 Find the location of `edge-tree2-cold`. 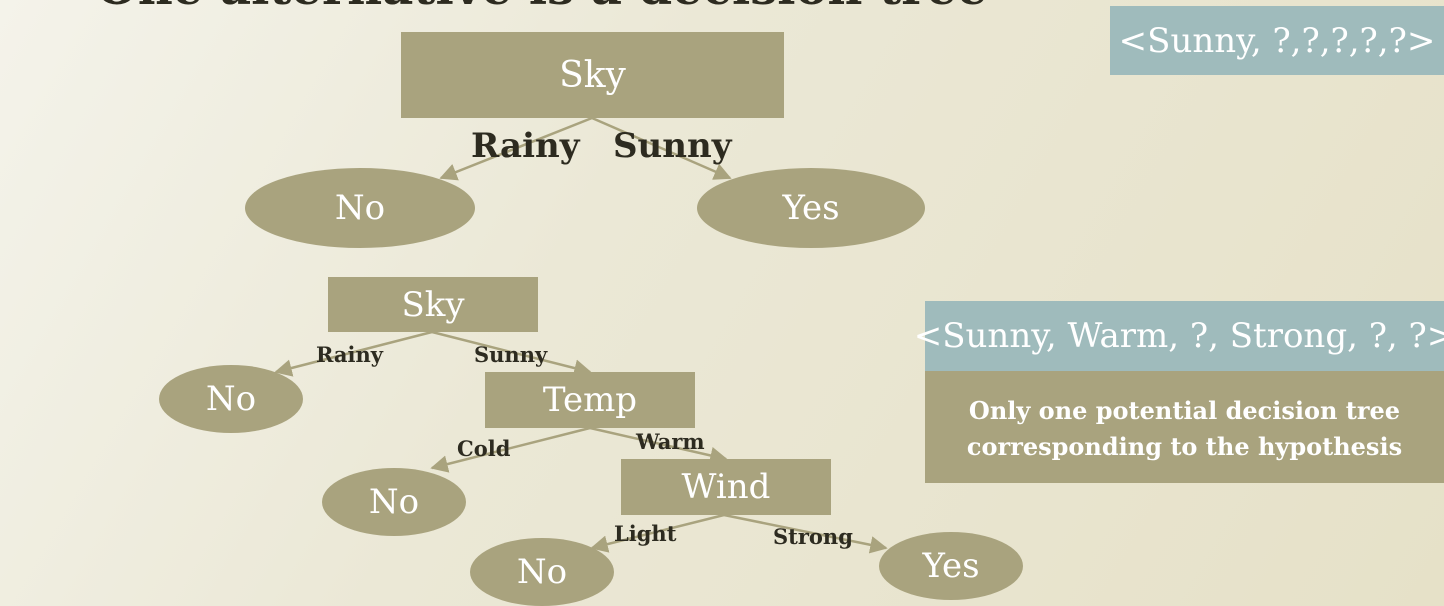

edge-tree2-cold is located at coordinates (510, 449).